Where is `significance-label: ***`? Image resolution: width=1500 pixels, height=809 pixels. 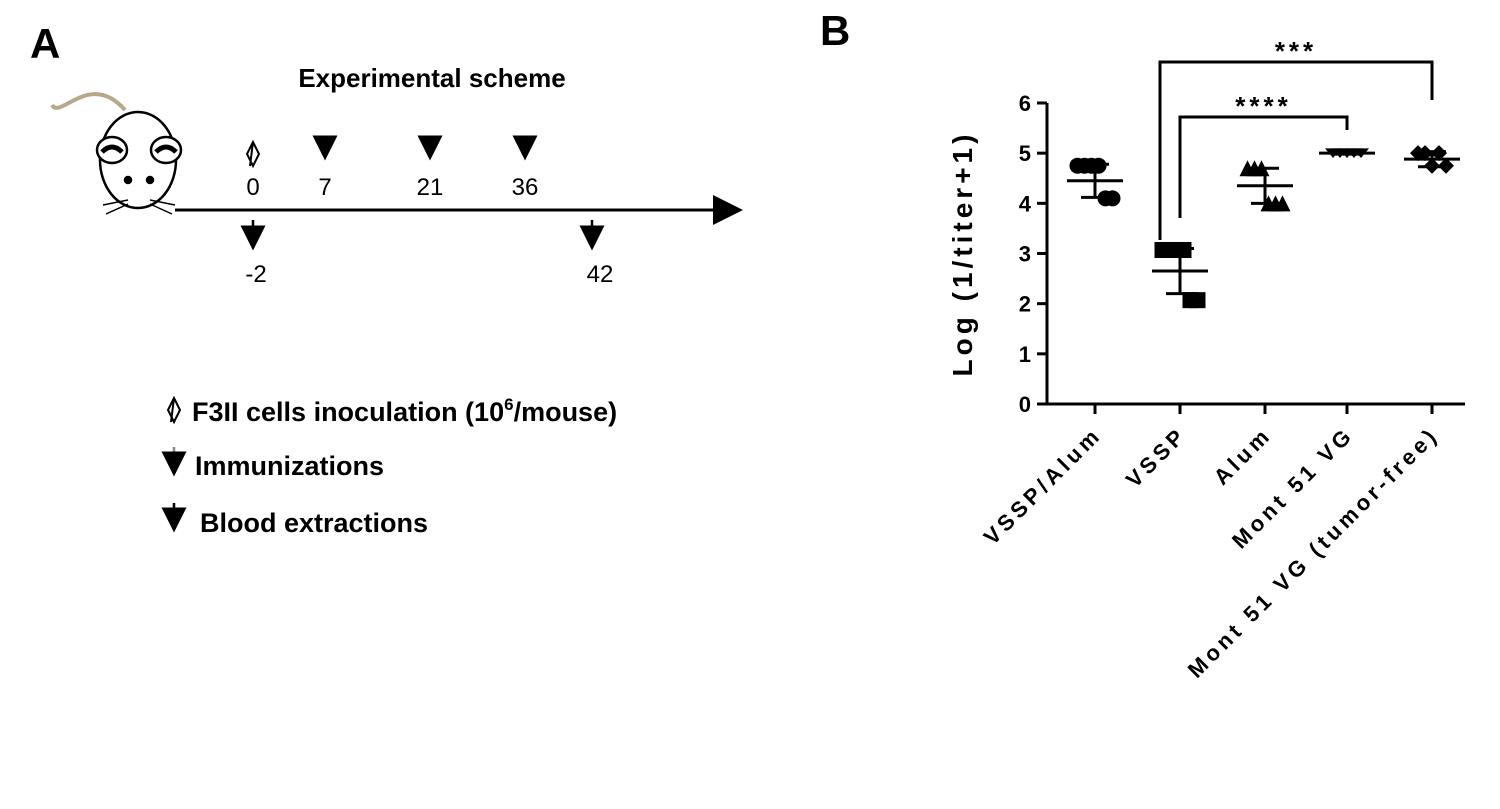
significance-label: *** is located at coordinates (1296, 51).